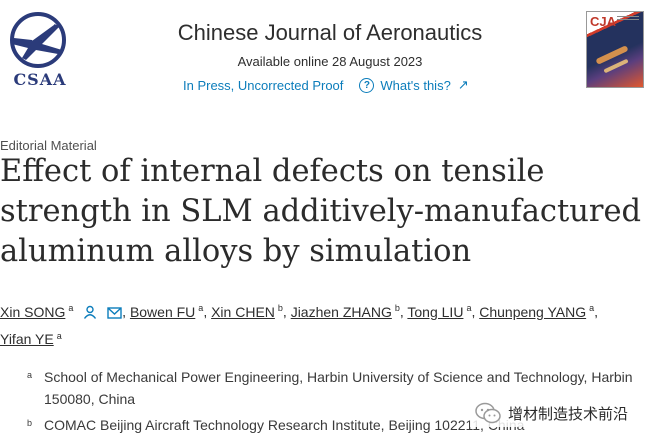 This screenshot has width=657, height=442. Describe the element at coordinates (243, 311) in the screenshot. I see `author-name: Xin CHEN` at that location.